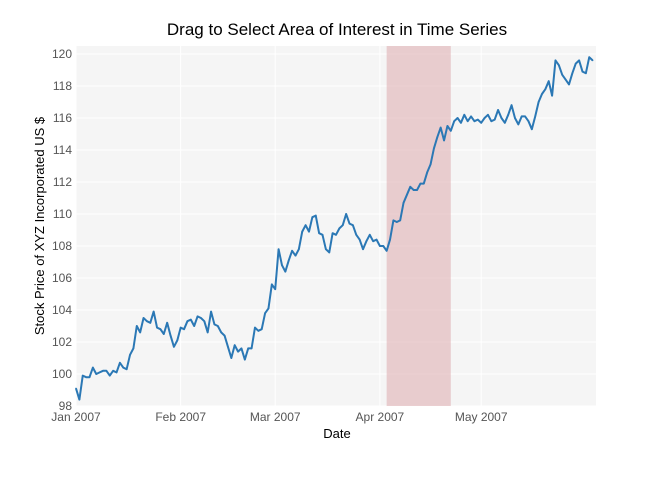 This screenshot has width=661, height=484. What do you see at coordinates (180, 417) in the screenshot?
I see `x-tick-label: Feb 2007` at bounding box center [180, 417].